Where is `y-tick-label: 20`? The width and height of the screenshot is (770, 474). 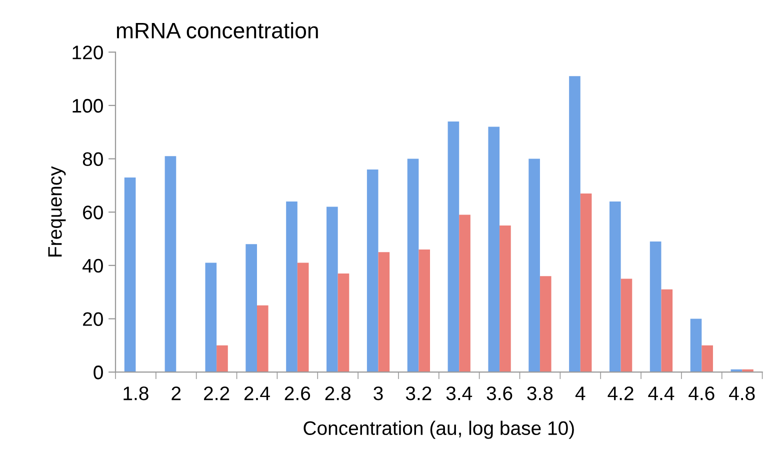 y-tick-label: 20 is located at coordinates (93, 319).